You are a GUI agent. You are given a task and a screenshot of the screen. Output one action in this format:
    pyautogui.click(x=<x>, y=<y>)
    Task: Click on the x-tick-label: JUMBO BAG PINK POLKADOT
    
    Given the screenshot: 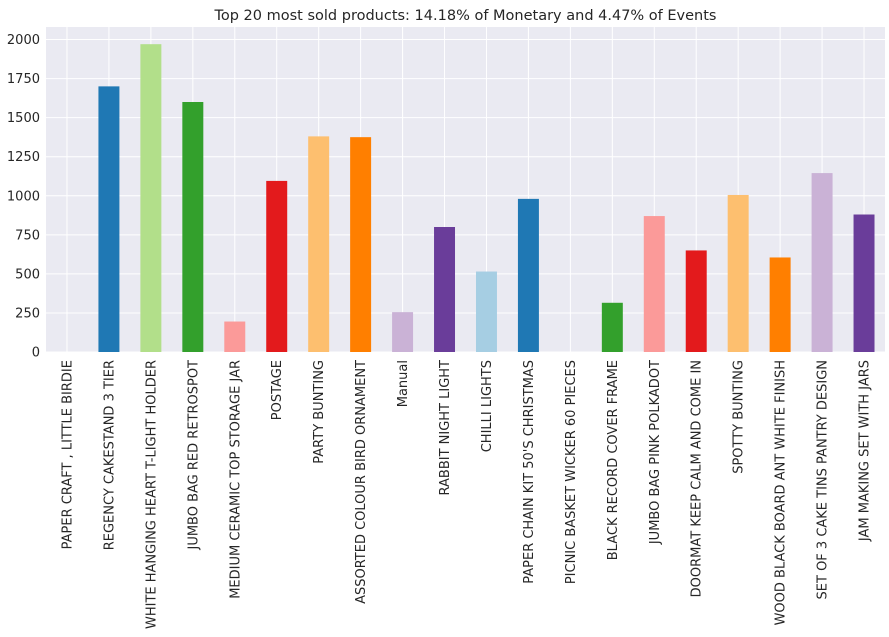 What is the action you would take?
    pyautogui.click(x=655, y=452)
    